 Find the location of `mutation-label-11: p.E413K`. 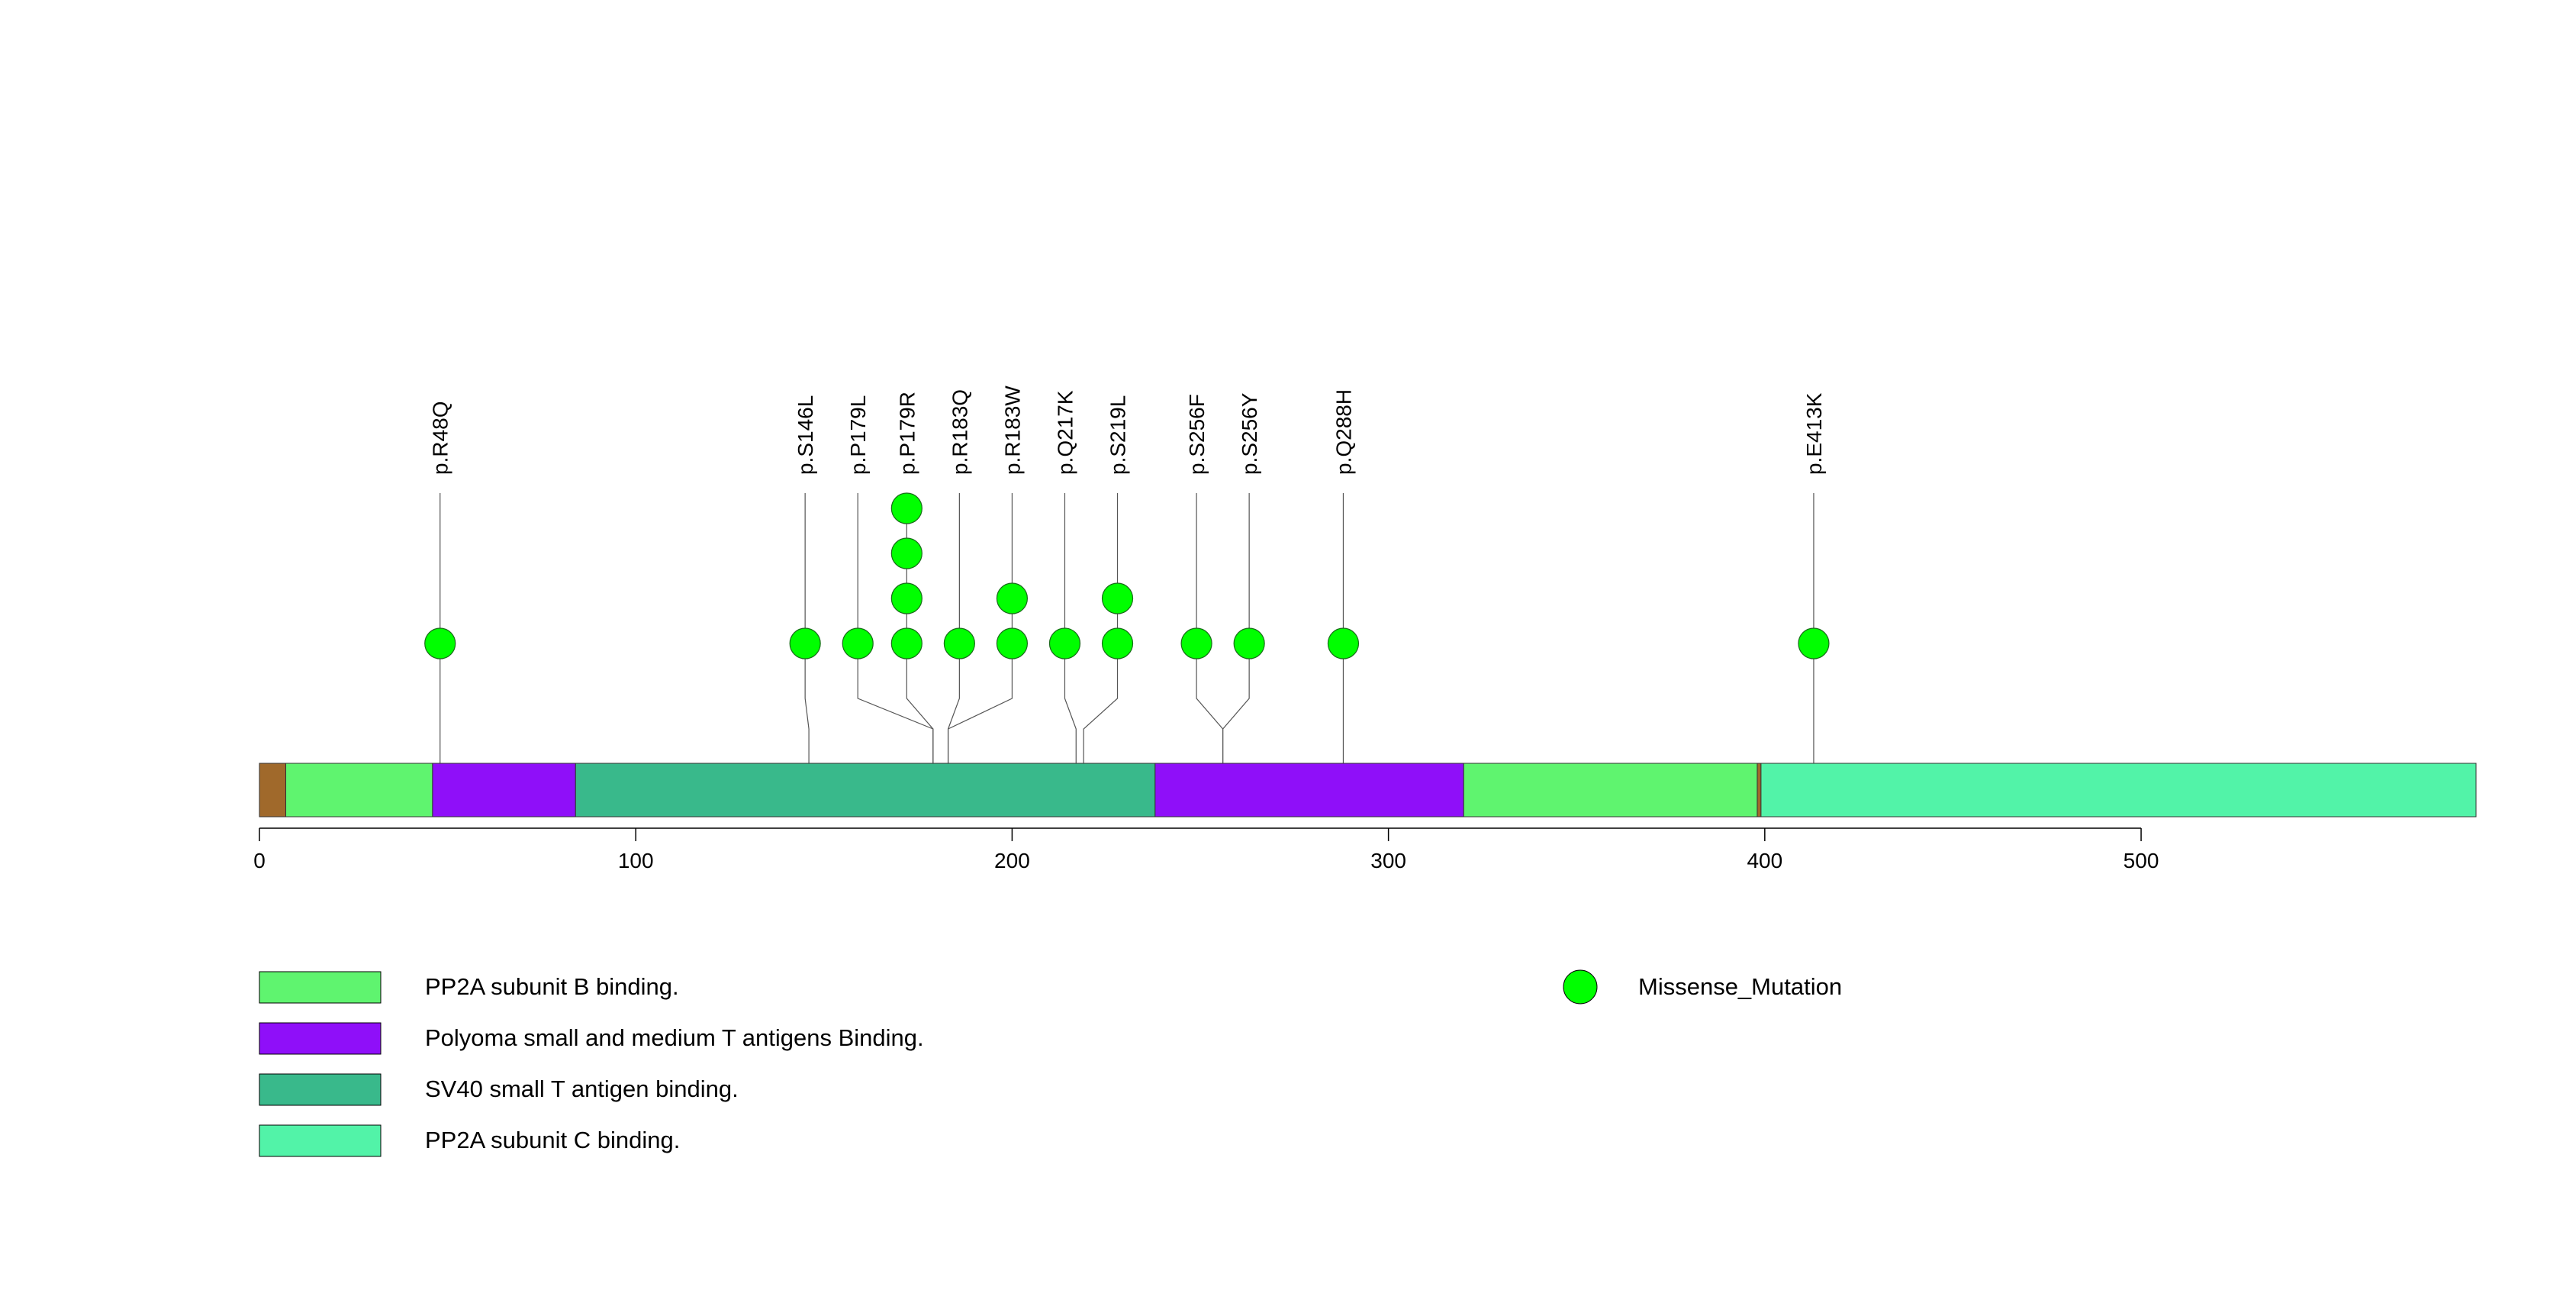

mutation-label-11: p.E413K is located at coordinates (1814, 433).